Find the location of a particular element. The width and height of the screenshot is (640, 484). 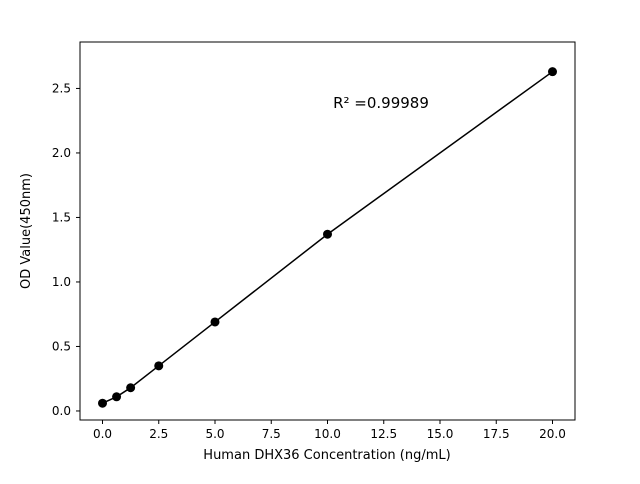

x-tick-label: 12.5 is located at coordinates (383, 434).